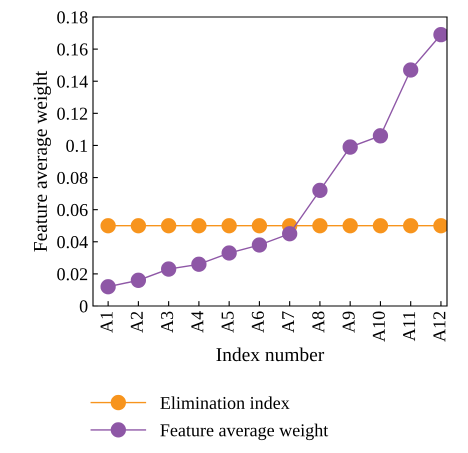  I want to click on x-tick-label: A9, so click(348, 322).